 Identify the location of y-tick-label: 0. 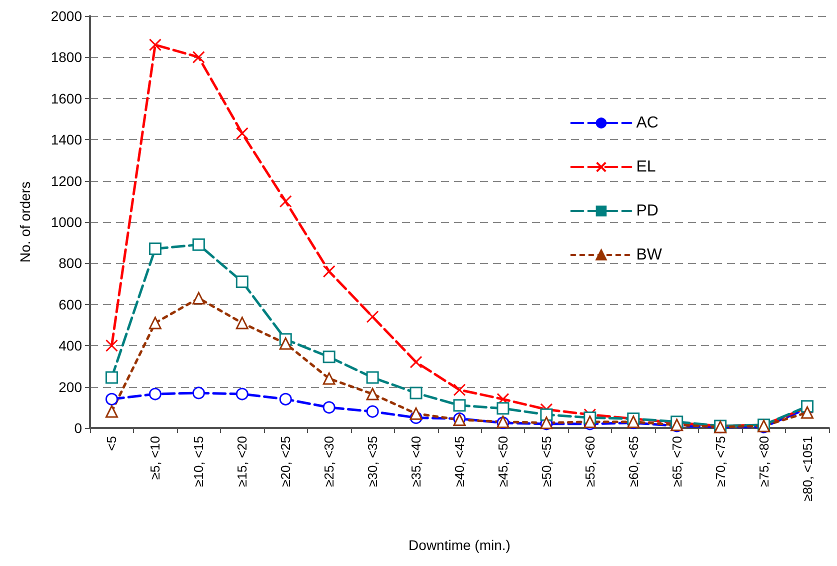
(78, 428).